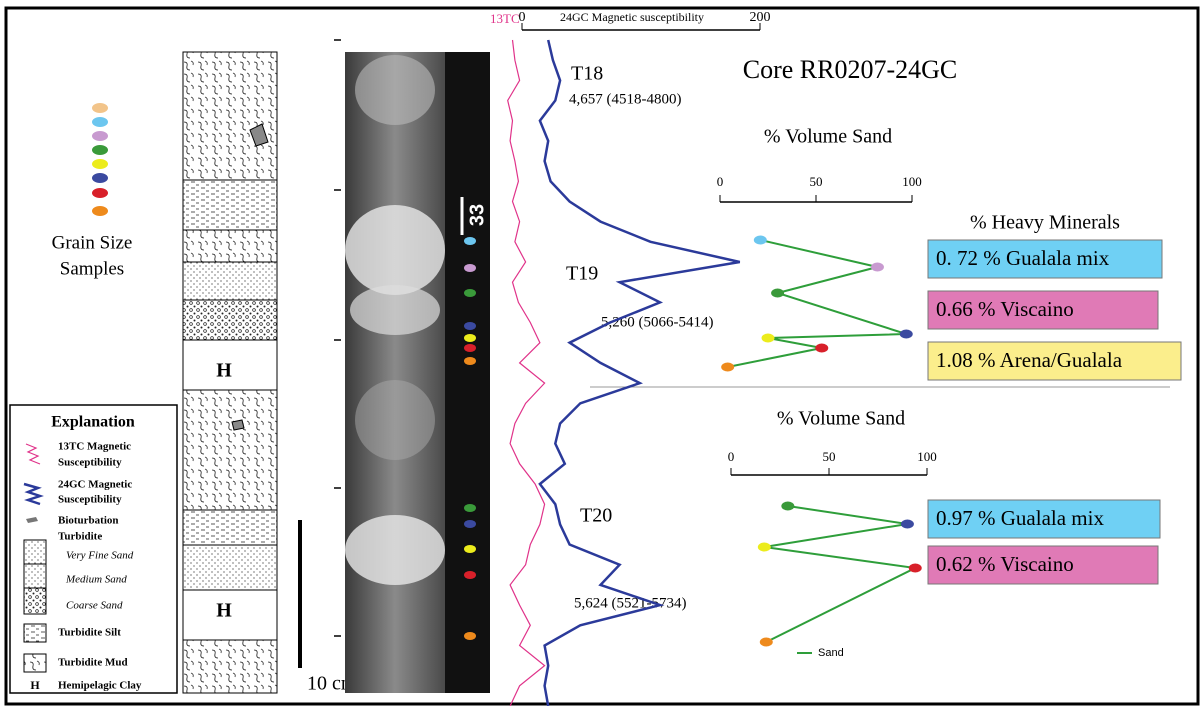 This screenshot has width=1202, height=706. I want to click on explanation-item: Turbidite, so click(80, 537).